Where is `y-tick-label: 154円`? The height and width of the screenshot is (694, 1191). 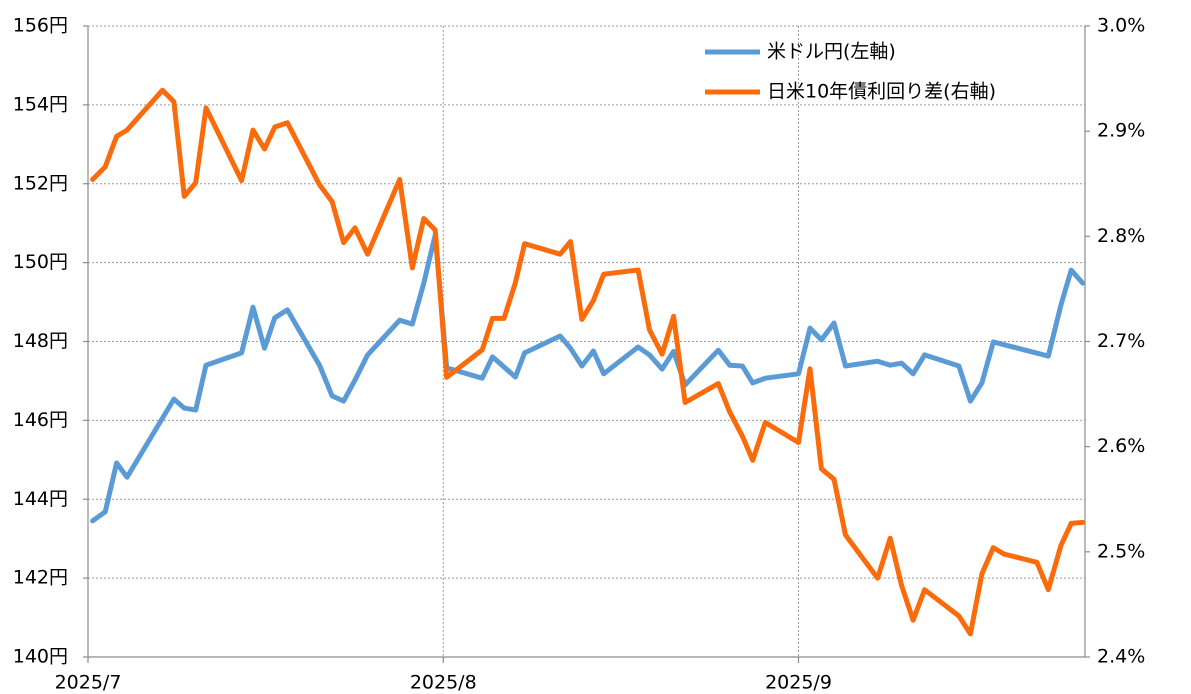 y-tick-label: 154円 is located at coordinates (40, 104).